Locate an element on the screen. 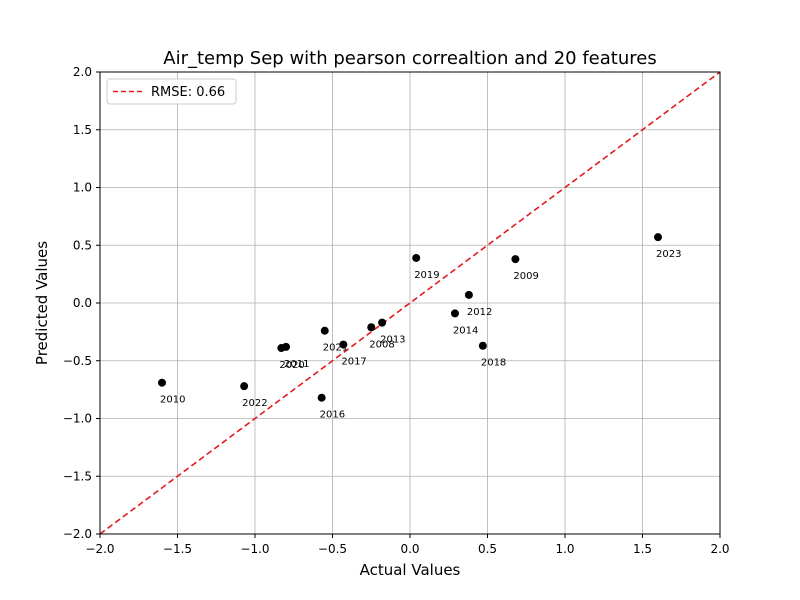  x-tick-label: −1.0 is located at coordinates (254, 549).